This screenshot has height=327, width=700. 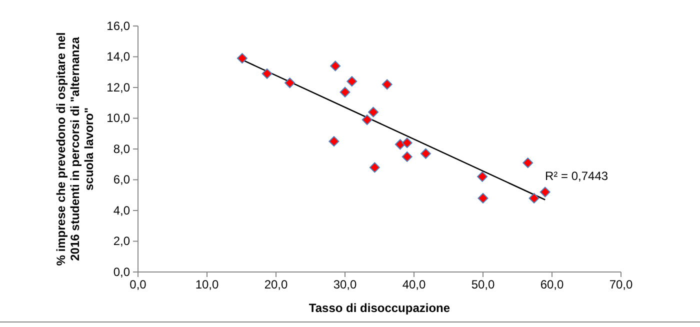 I want to click on x-tick-label: 70,0, so click(x=621, y=285).